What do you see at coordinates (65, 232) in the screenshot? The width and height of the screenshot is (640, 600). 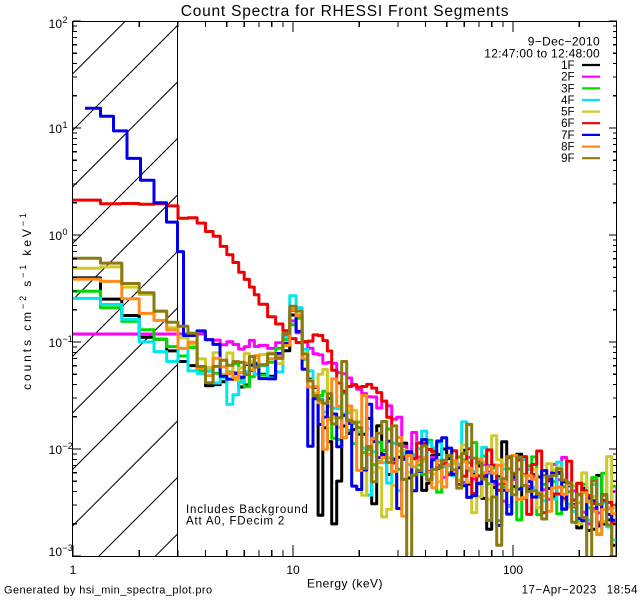 I see `svg-text: 0` at bounding box center [65, 232].